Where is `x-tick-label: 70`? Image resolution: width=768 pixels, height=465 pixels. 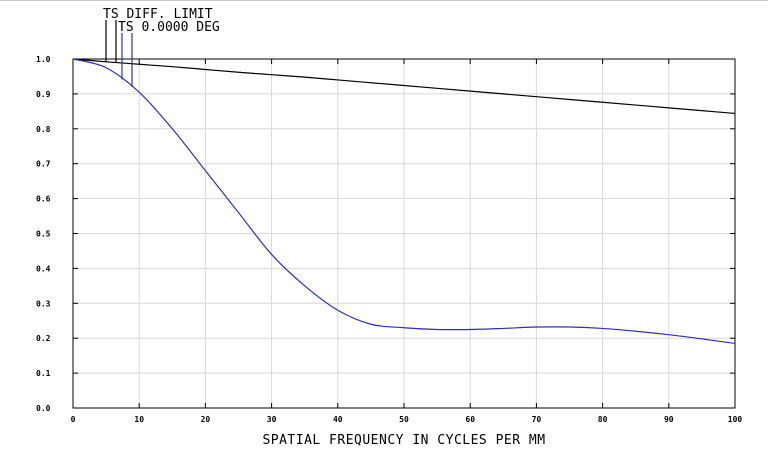
x-tick-label: 70 is located at coordinates (537, 419).